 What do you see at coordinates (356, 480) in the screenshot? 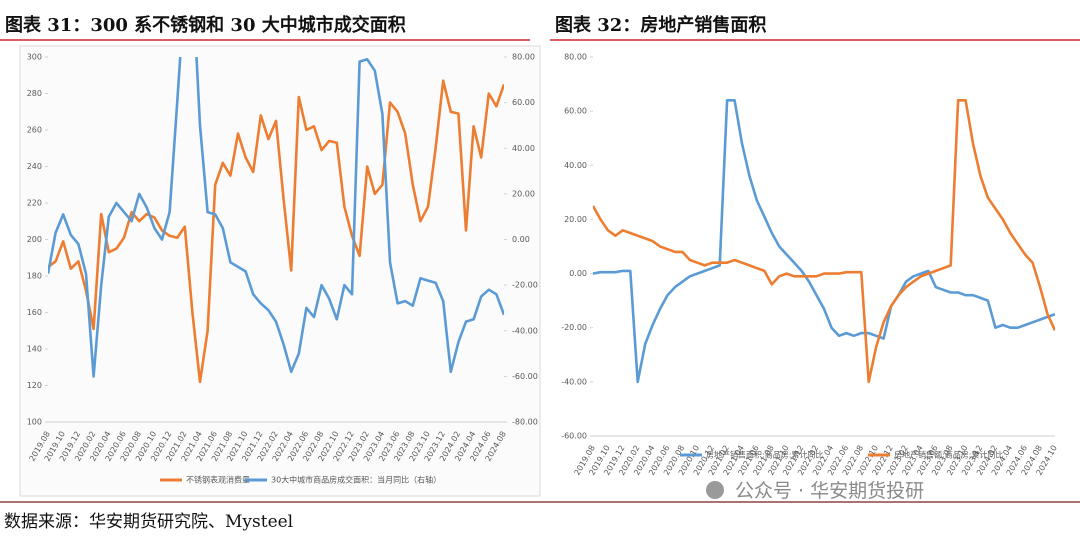
I see `legend-label: 30大中城市商品房成交面积：当月同比（右轴）` at bounding box center [356, 480].